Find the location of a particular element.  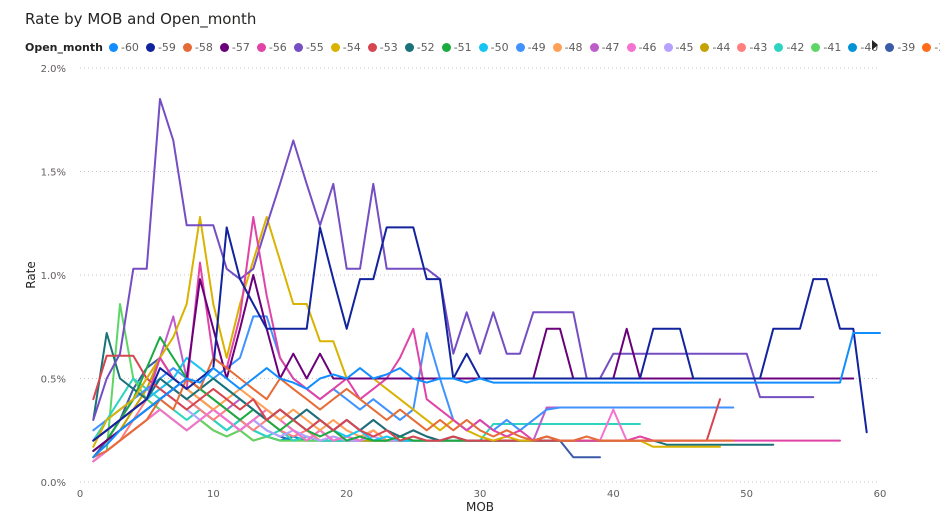

legend-label: -56 is located at coordinates (277, 47).